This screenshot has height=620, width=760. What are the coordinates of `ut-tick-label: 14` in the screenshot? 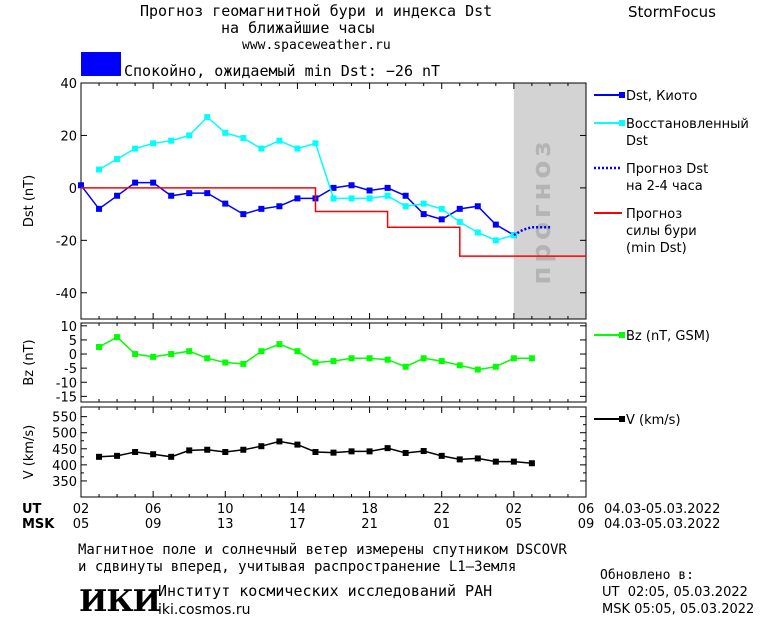 It's located at (297, 509).